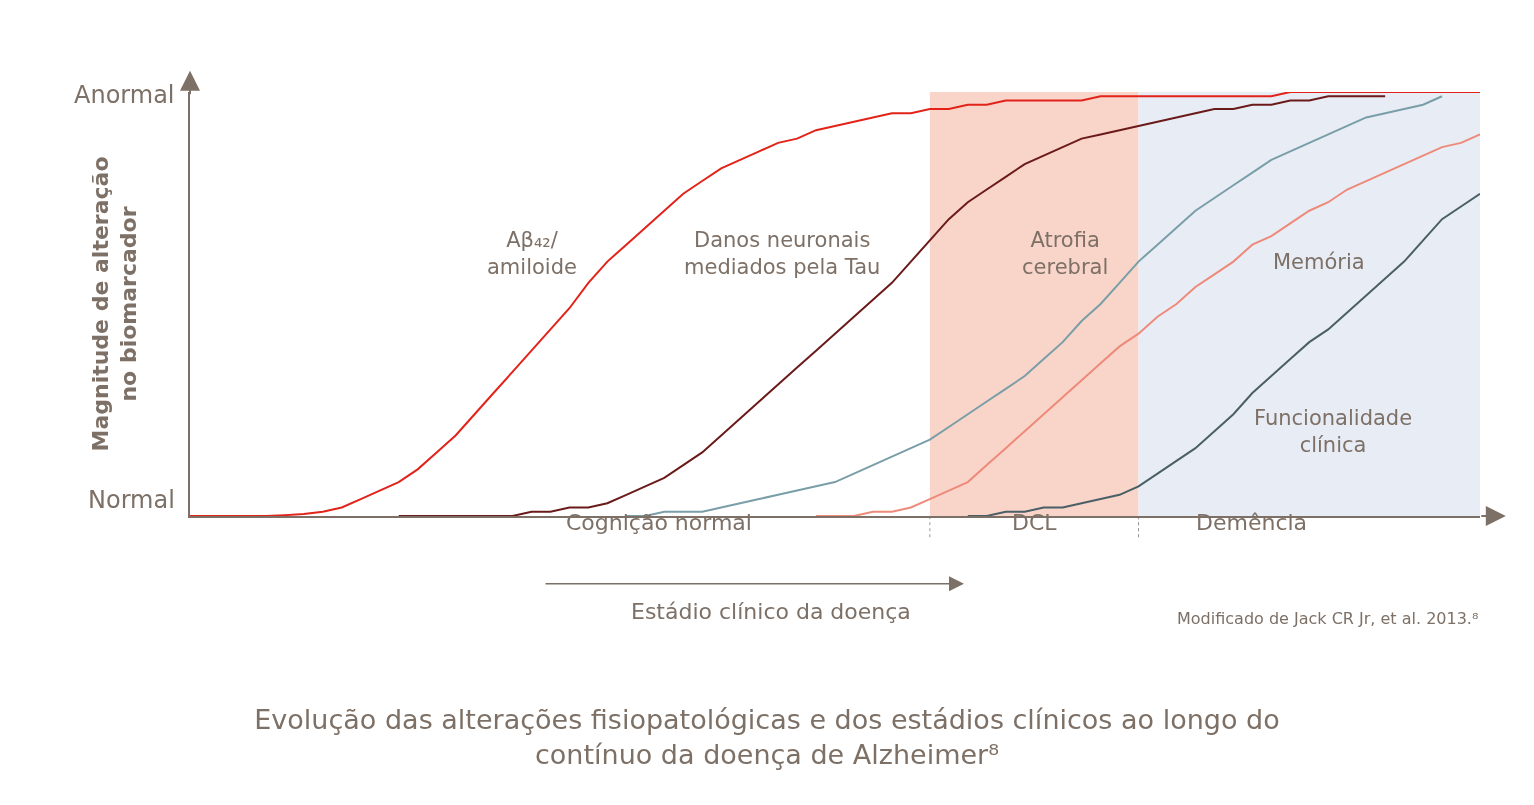 This screenshot has width=1534, height=805. Describe the element at coordinates (659, 522) in the screenshot. I see `annotation: Cognição normal` at that location.